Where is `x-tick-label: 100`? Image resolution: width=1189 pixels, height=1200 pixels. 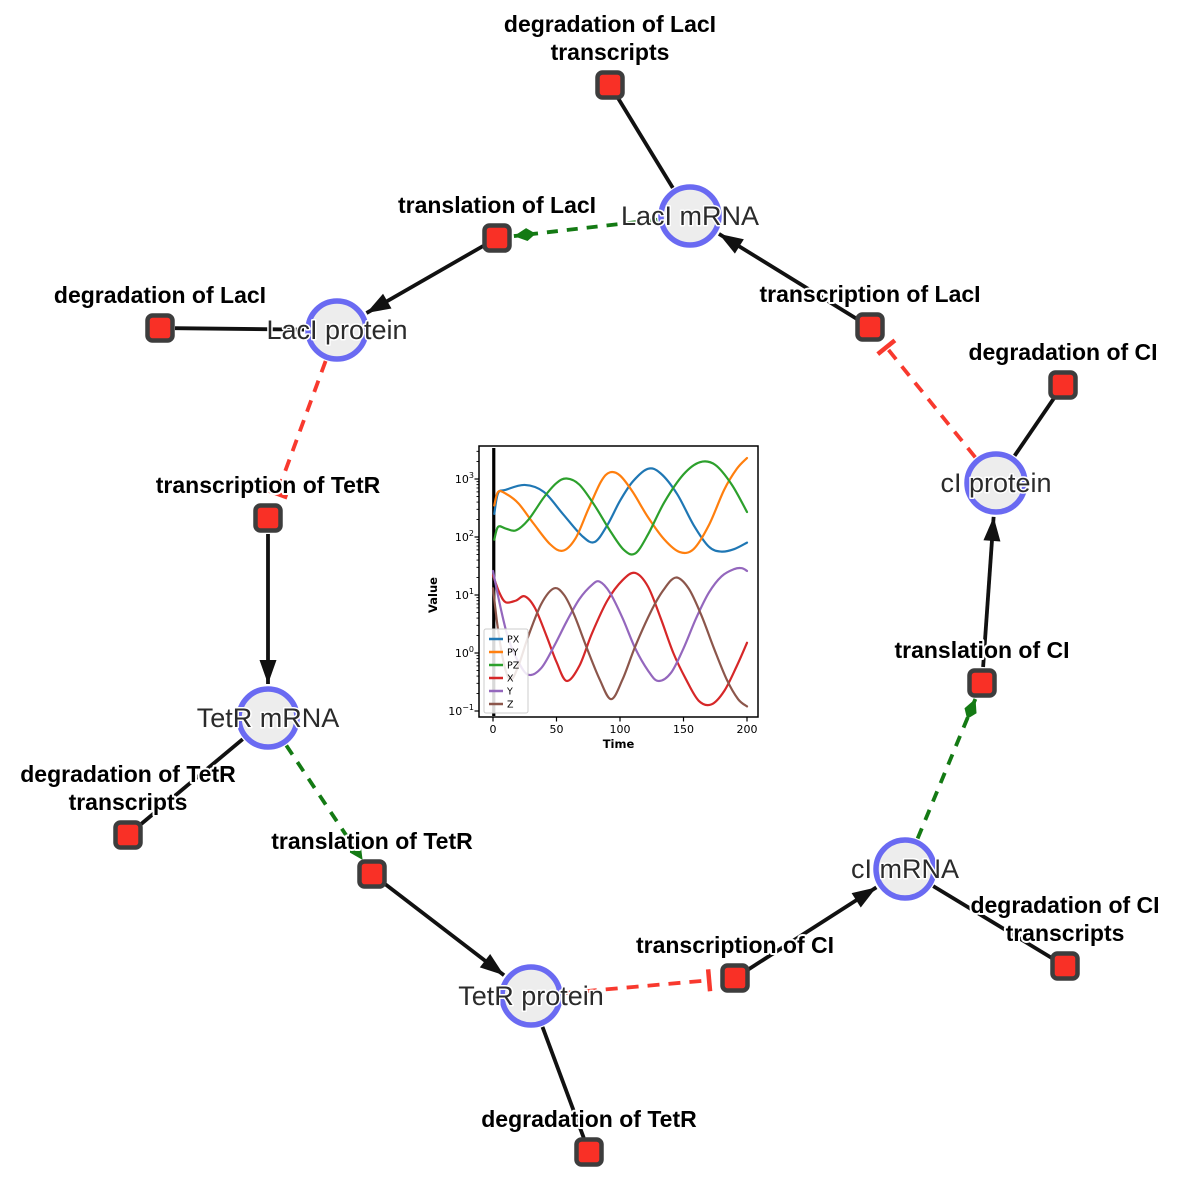
x-tick-label: 100 is located at coordinates (620, 729).